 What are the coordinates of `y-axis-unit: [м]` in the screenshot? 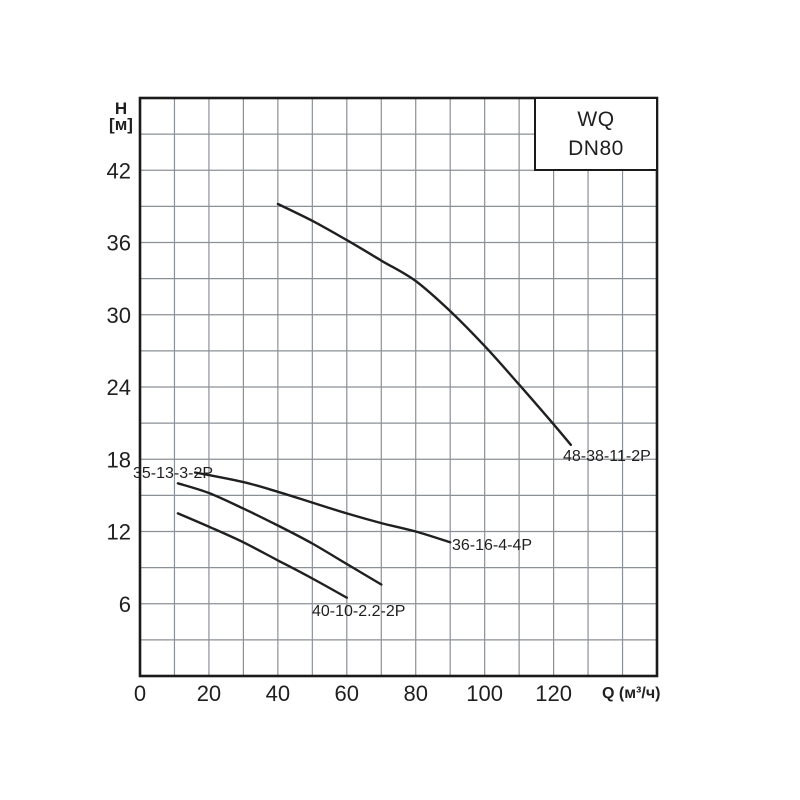 It's located at (121, 124).